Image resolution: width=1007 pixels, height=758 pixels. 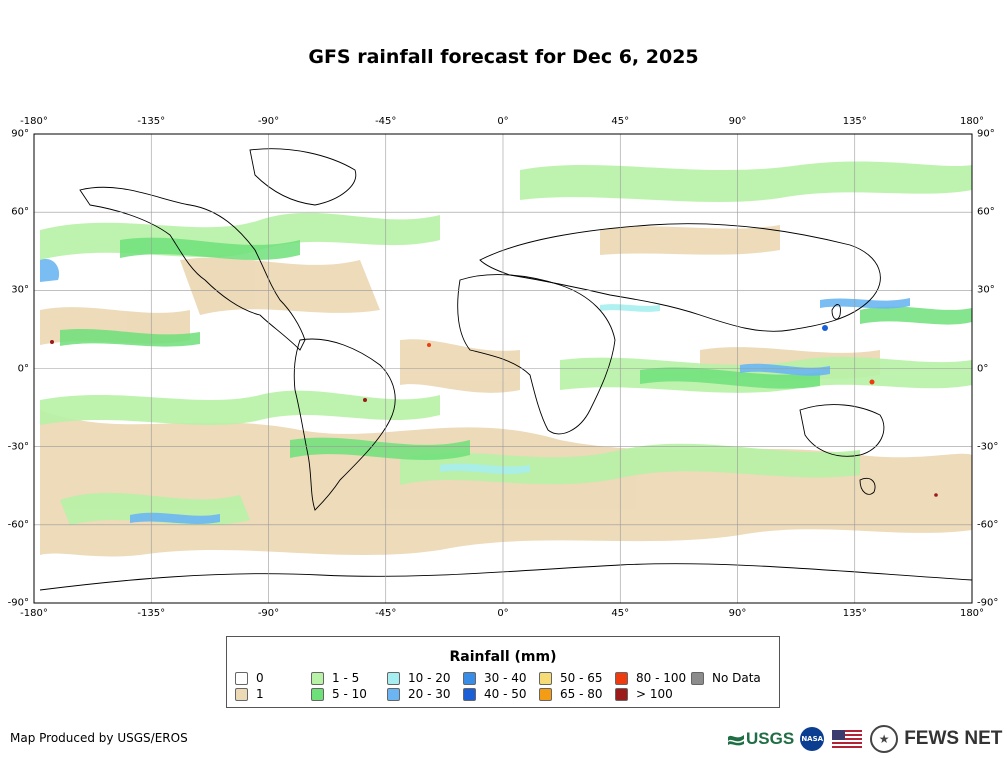 What do you see at coordinates (349, 694) in the screenshot?
I see `legend-label: 5 - 10` at bounding box center [349, 694].